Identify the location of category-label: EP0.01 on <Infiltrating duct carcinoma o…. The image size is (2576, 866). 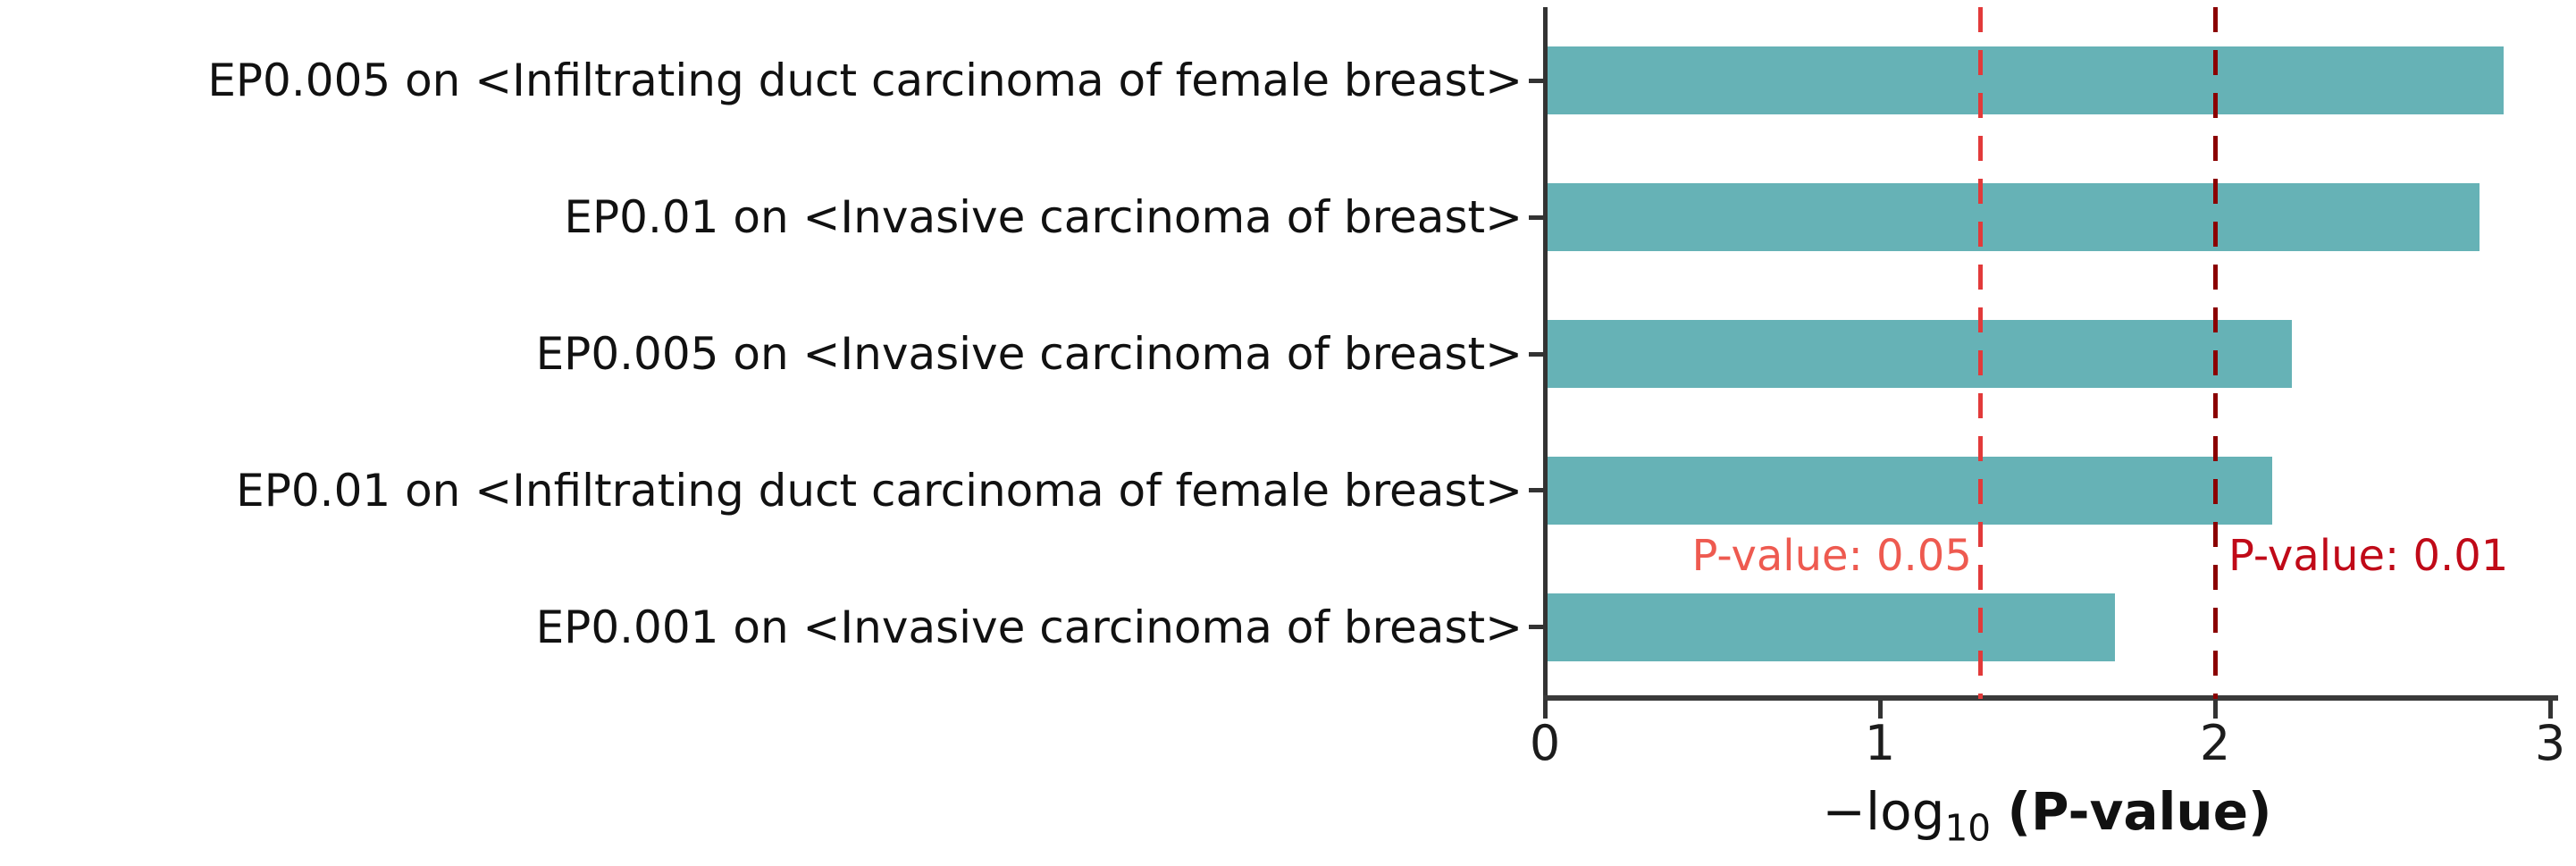
(879, 490).